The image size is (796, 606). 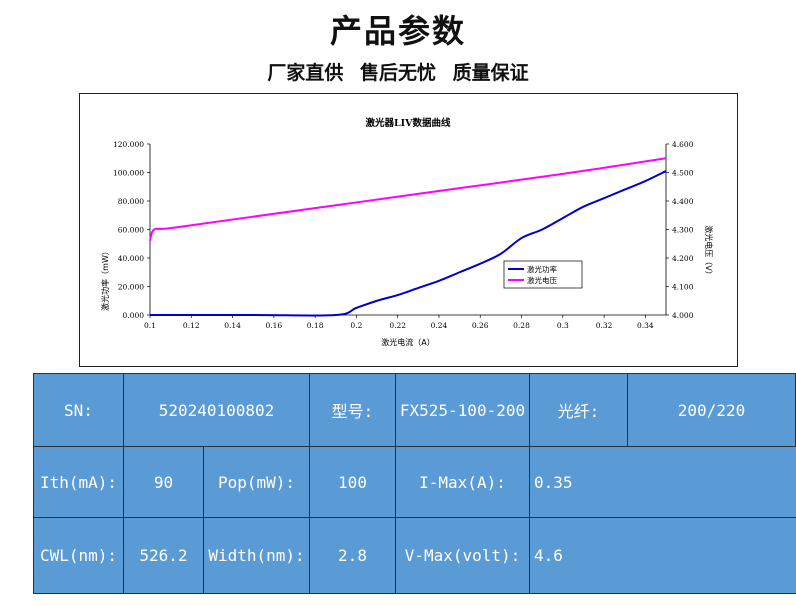 I want to click on y-right-tick-label: 4.100, so click(x=683, y=287).